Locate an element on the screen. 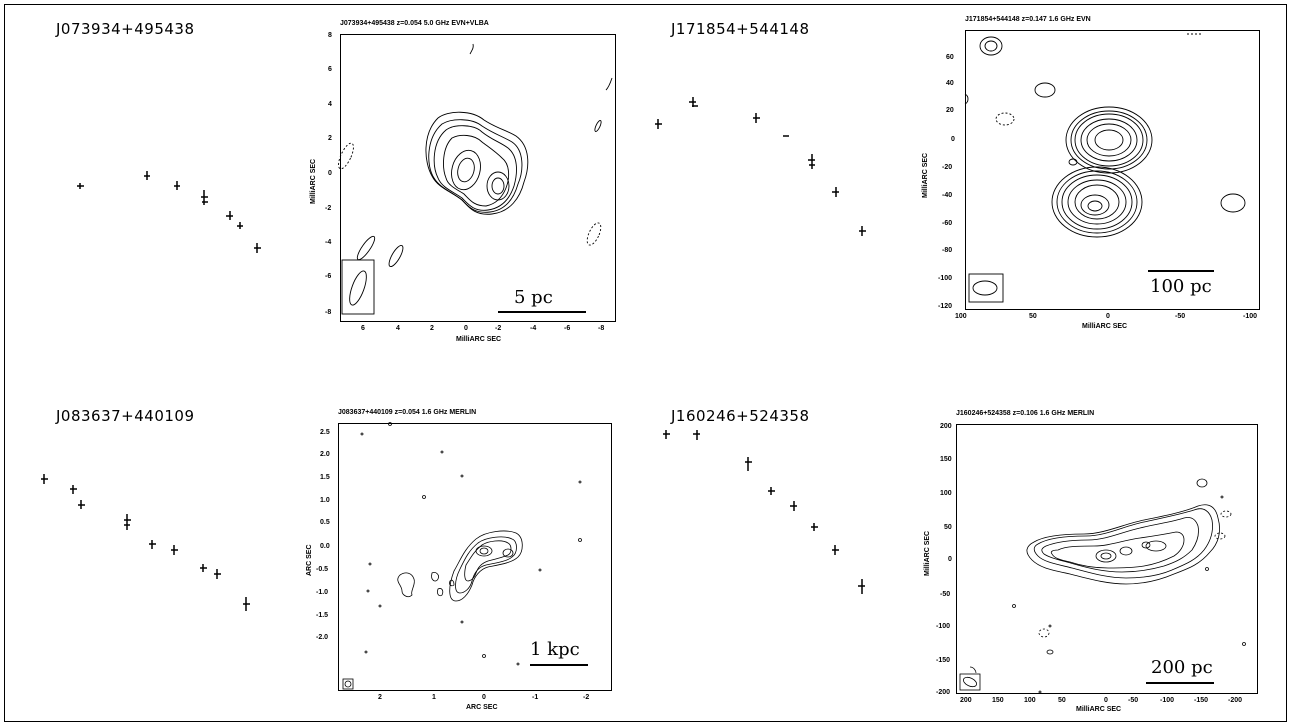 The width and height of the screenshot is (1293, 728). x-tick-3-3: -1 is located at coordinates (535, 697).